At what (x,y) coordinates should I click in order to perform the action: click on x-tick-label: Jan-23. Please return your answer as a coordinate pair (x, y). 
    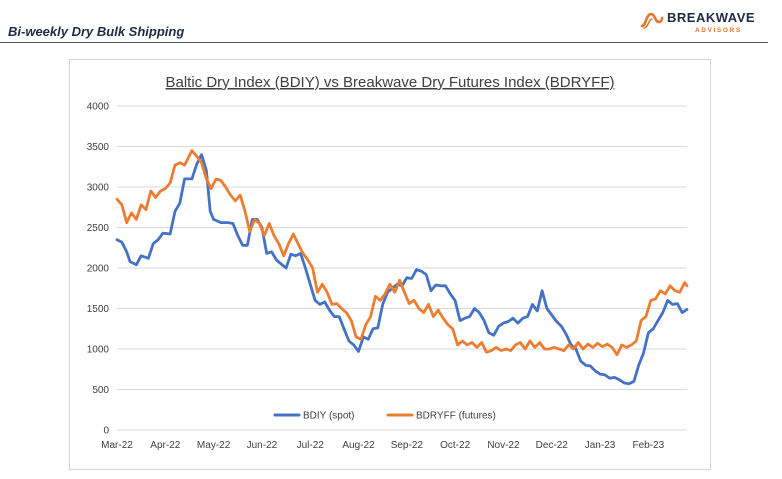
    Looking at the image, I should click on (600, 445).